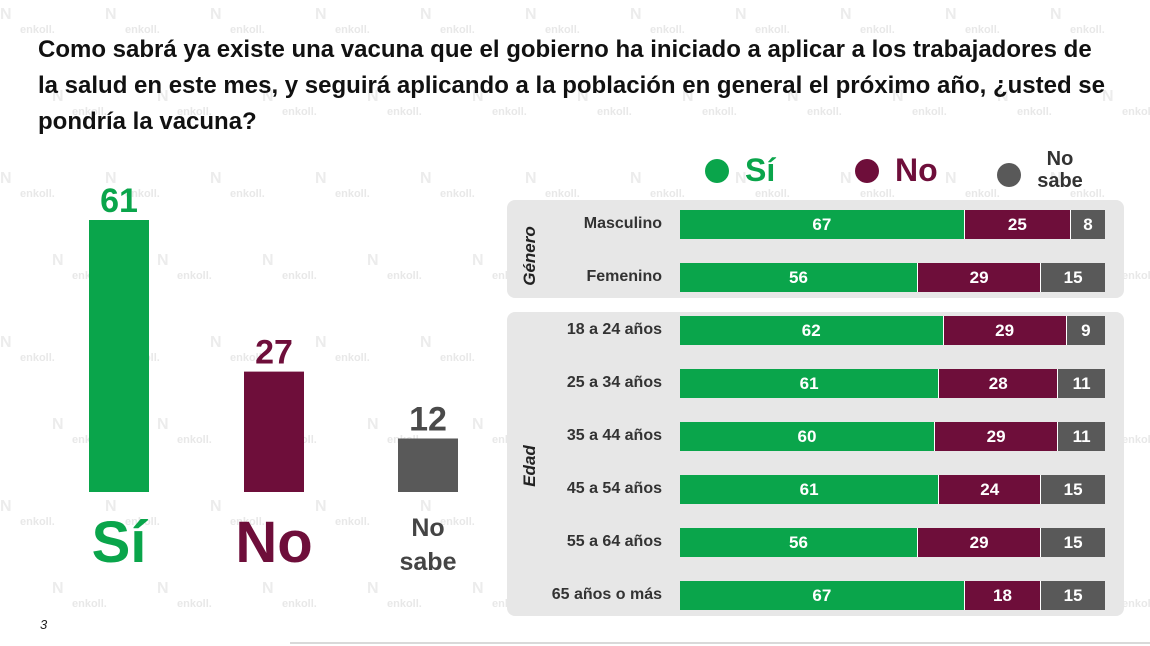 The image size is (1150, 646). What do you see at coordinates (916, 170) in the screenshot?
I see `legend-label: No` at bounding box center [916, 170].